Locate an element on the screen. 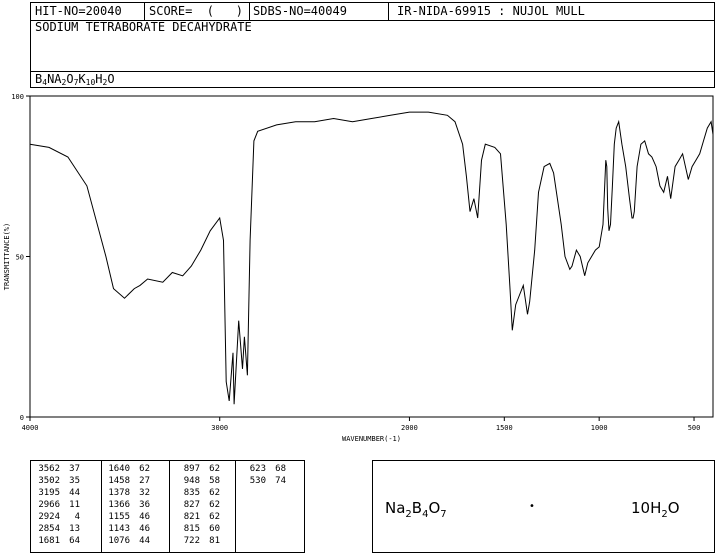  compound-name: SODIUM TETRABORATE DECAHYDRATE is located at coordinates (143, 27).